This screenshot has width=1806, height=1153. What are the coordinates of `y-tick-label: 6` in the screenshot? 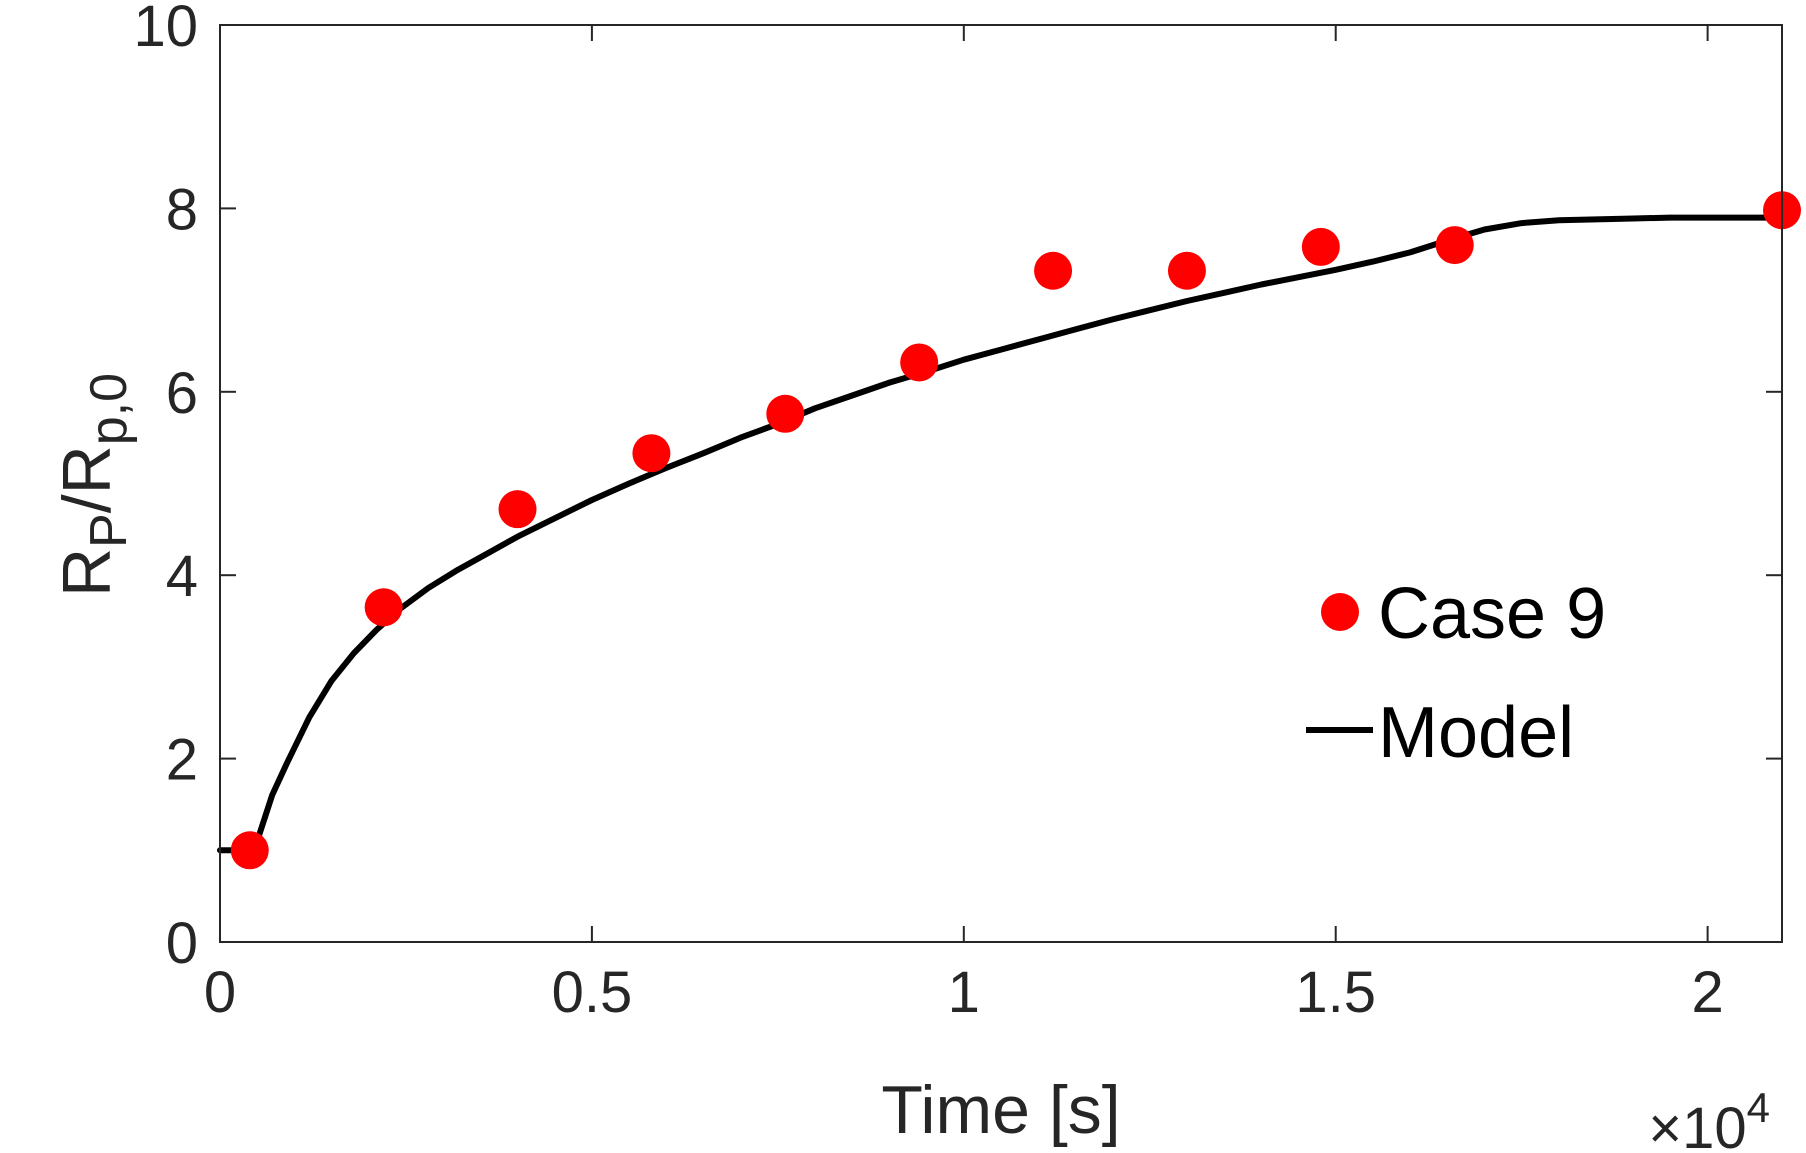 It's located at (182, 393).